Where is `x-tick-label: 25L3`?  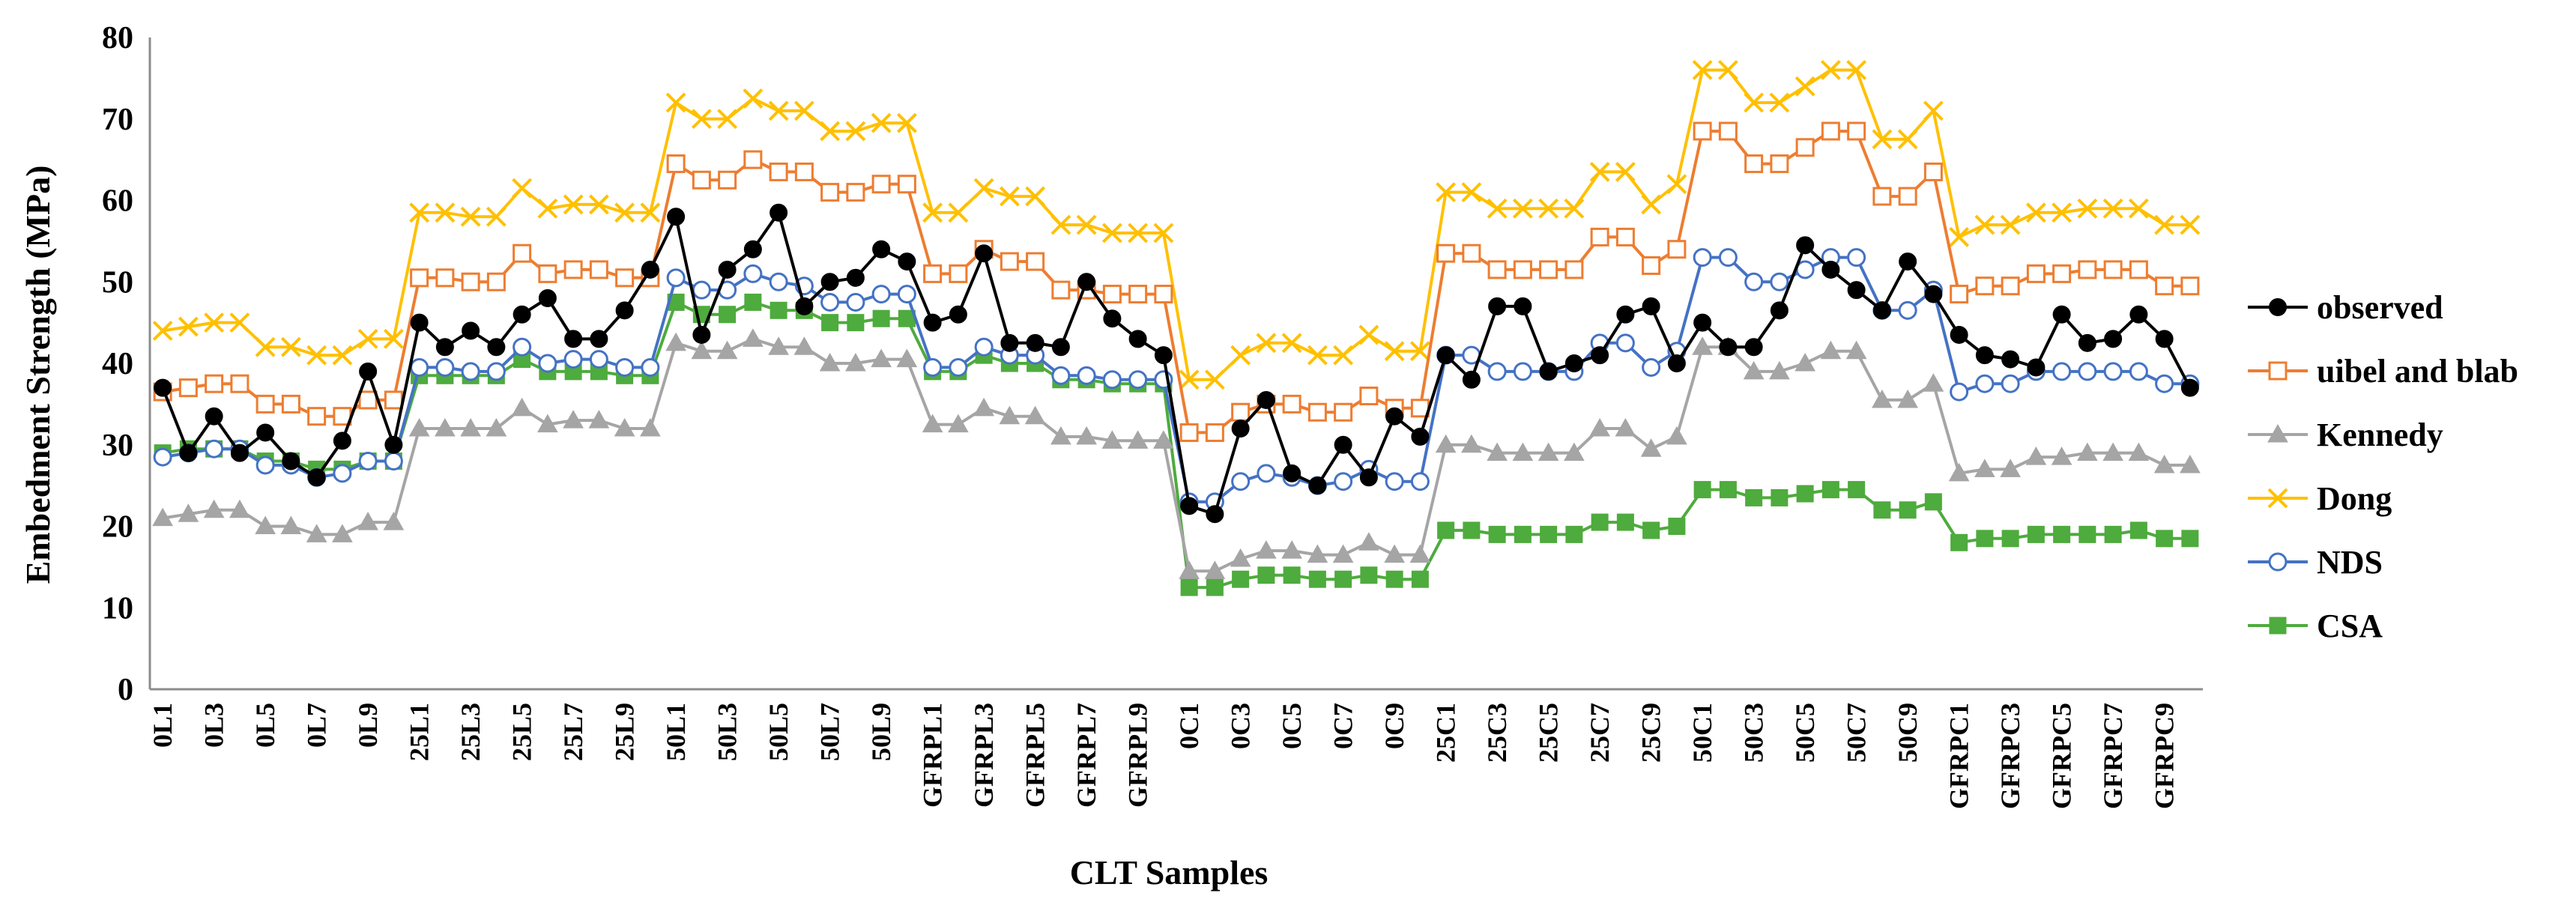
x-tick-label: 25L3 is located at coordinates (471, 732).